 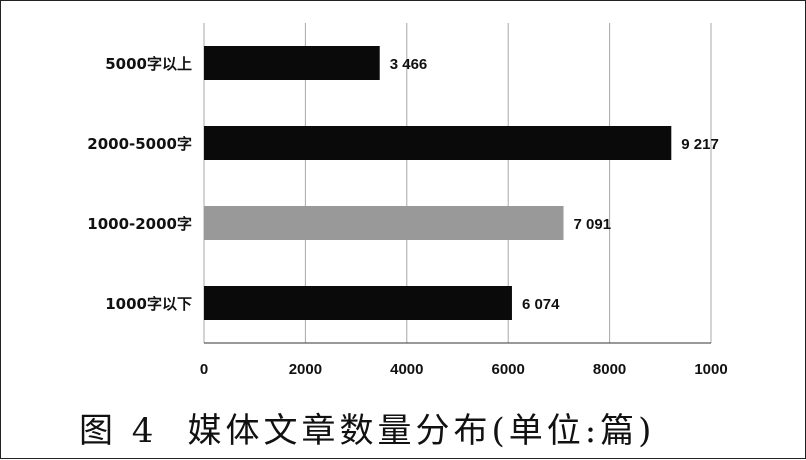 What do you see at coordinates (593, 224) in the screenshot?
I see `data-label: 7 091` at bounding box center [593, 224].